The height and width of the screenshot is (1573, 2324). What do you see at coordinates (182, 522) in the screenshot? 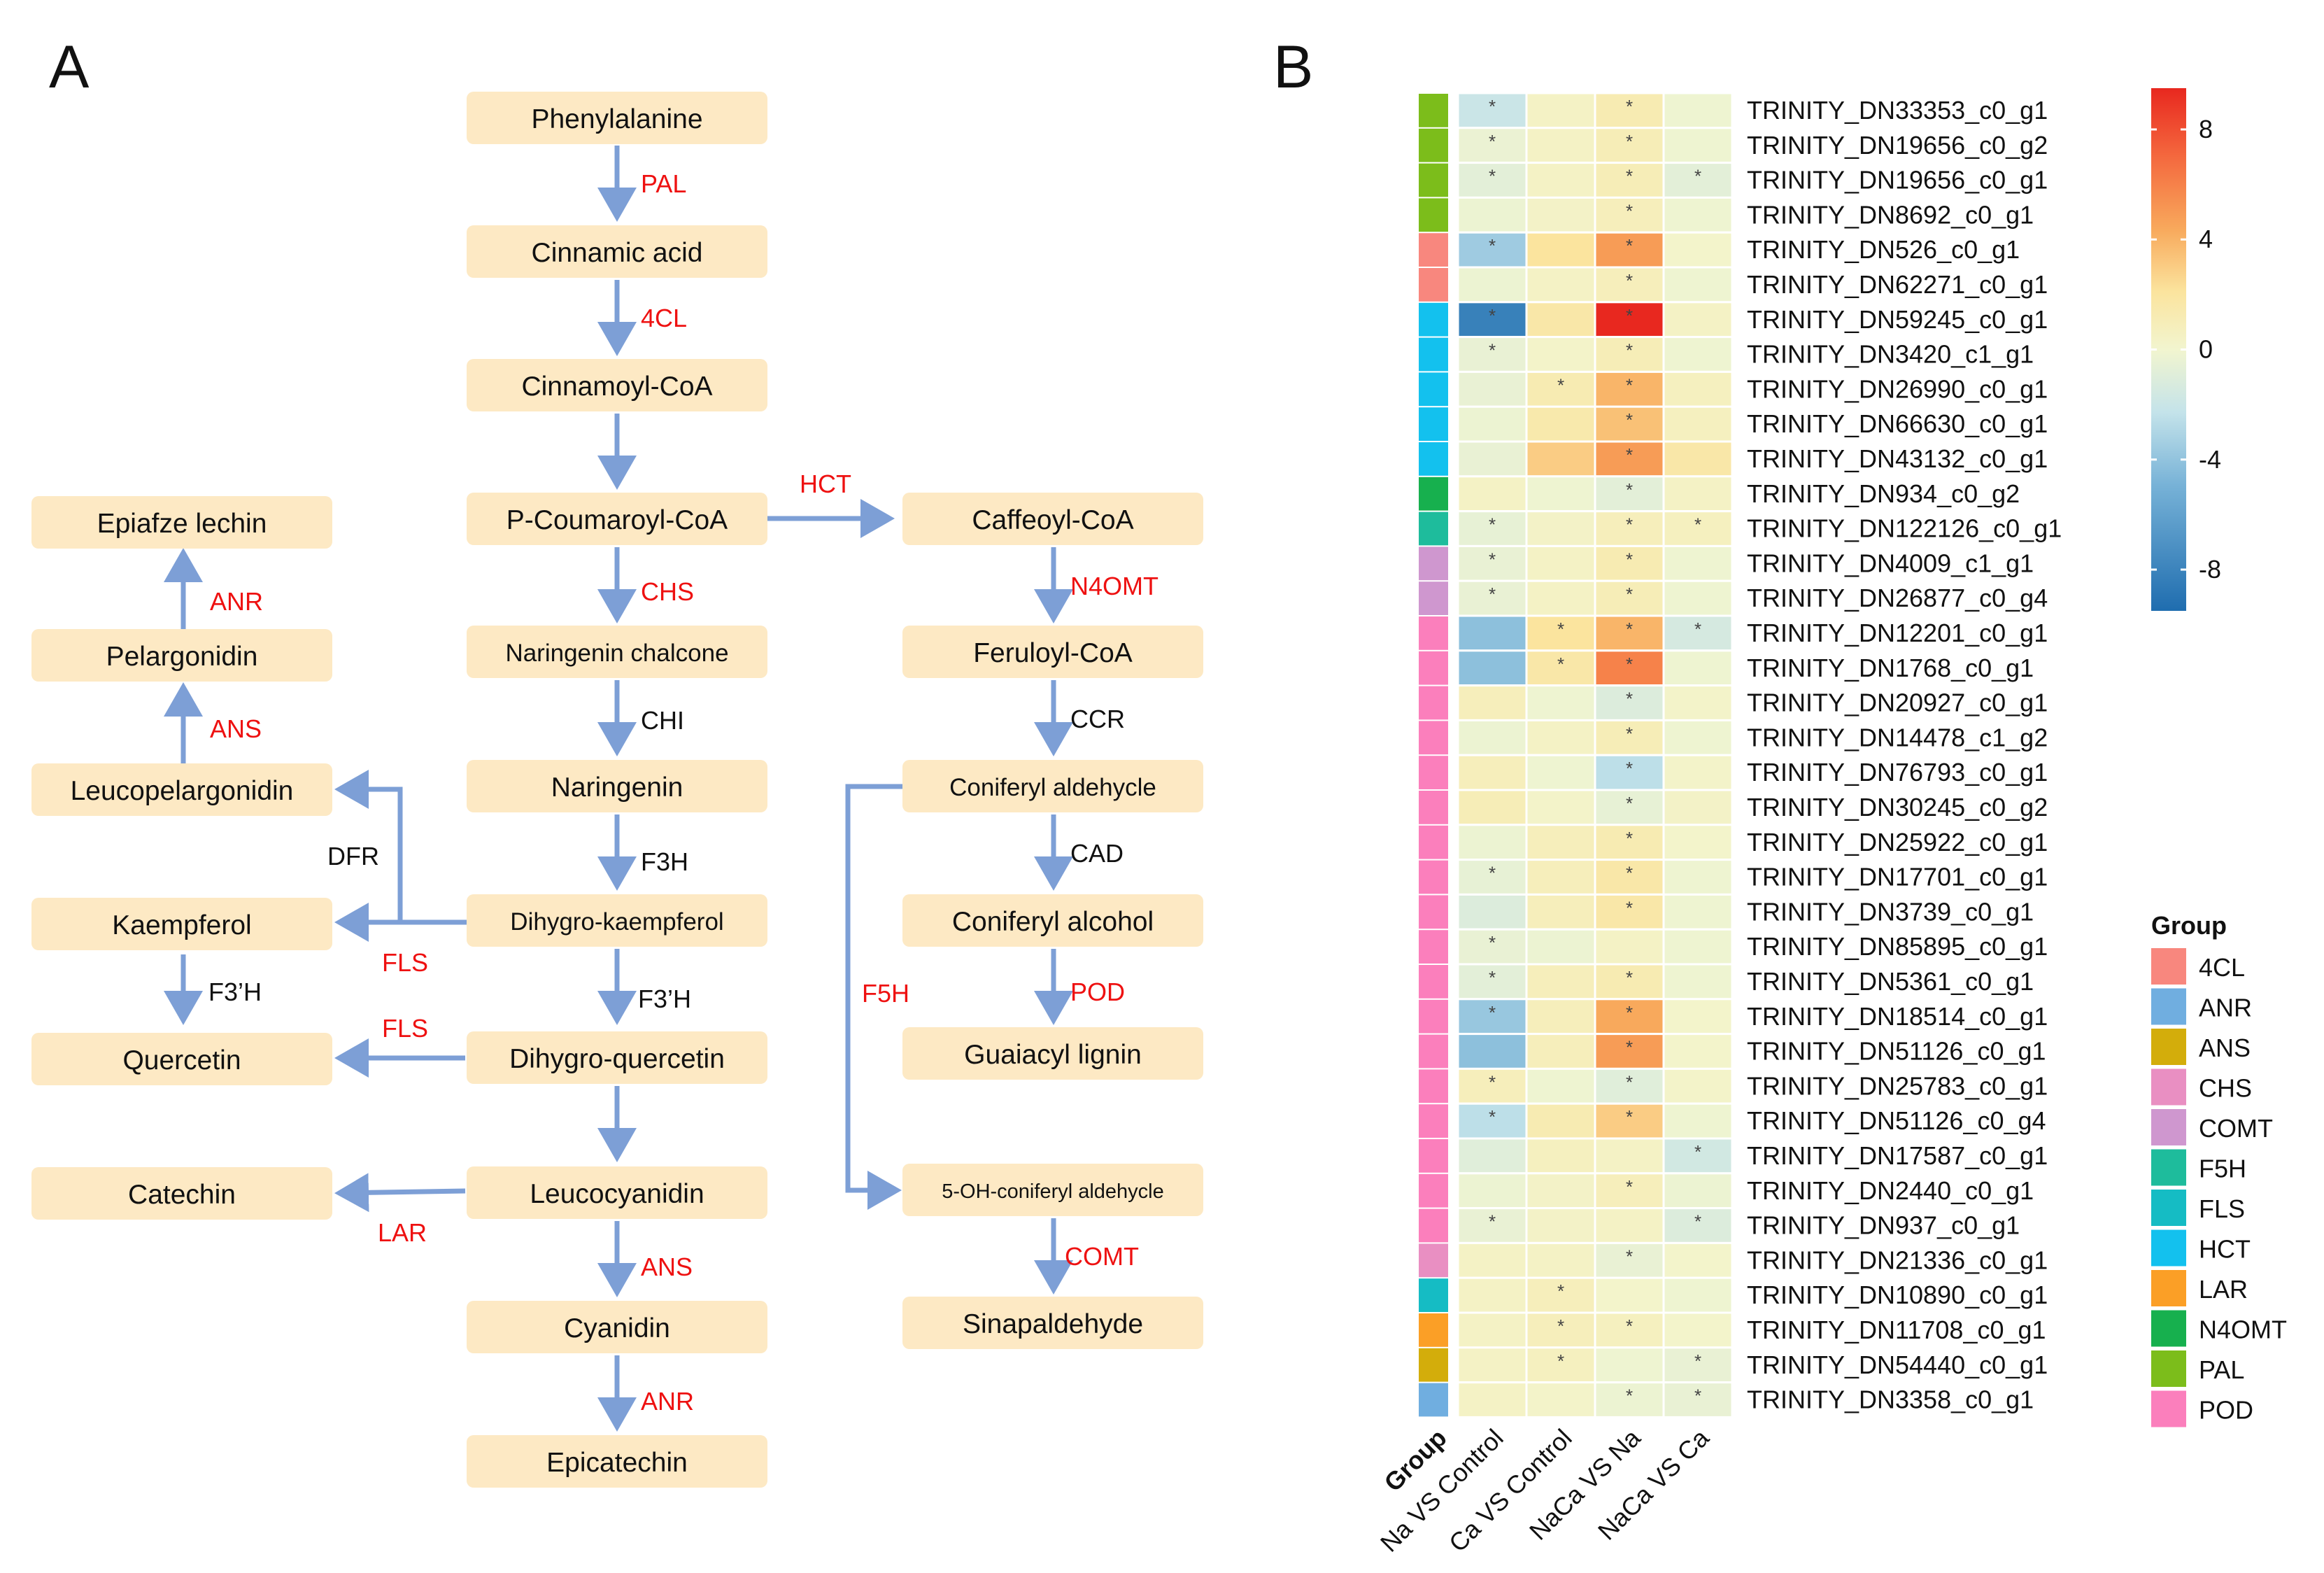
I see `node-epl: Epiafze lechin` at bounding box center [182, 522].